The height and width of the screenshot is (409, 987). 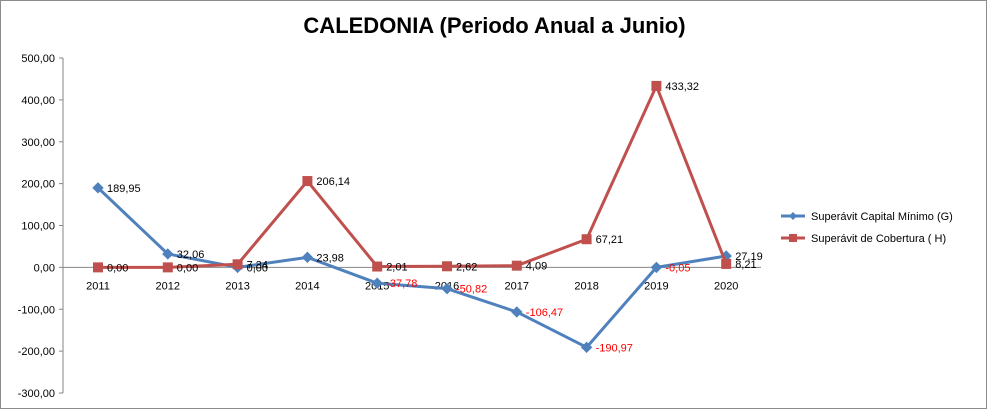 I want to click on x-tick-label: 2020, so click(x=726, y=286).